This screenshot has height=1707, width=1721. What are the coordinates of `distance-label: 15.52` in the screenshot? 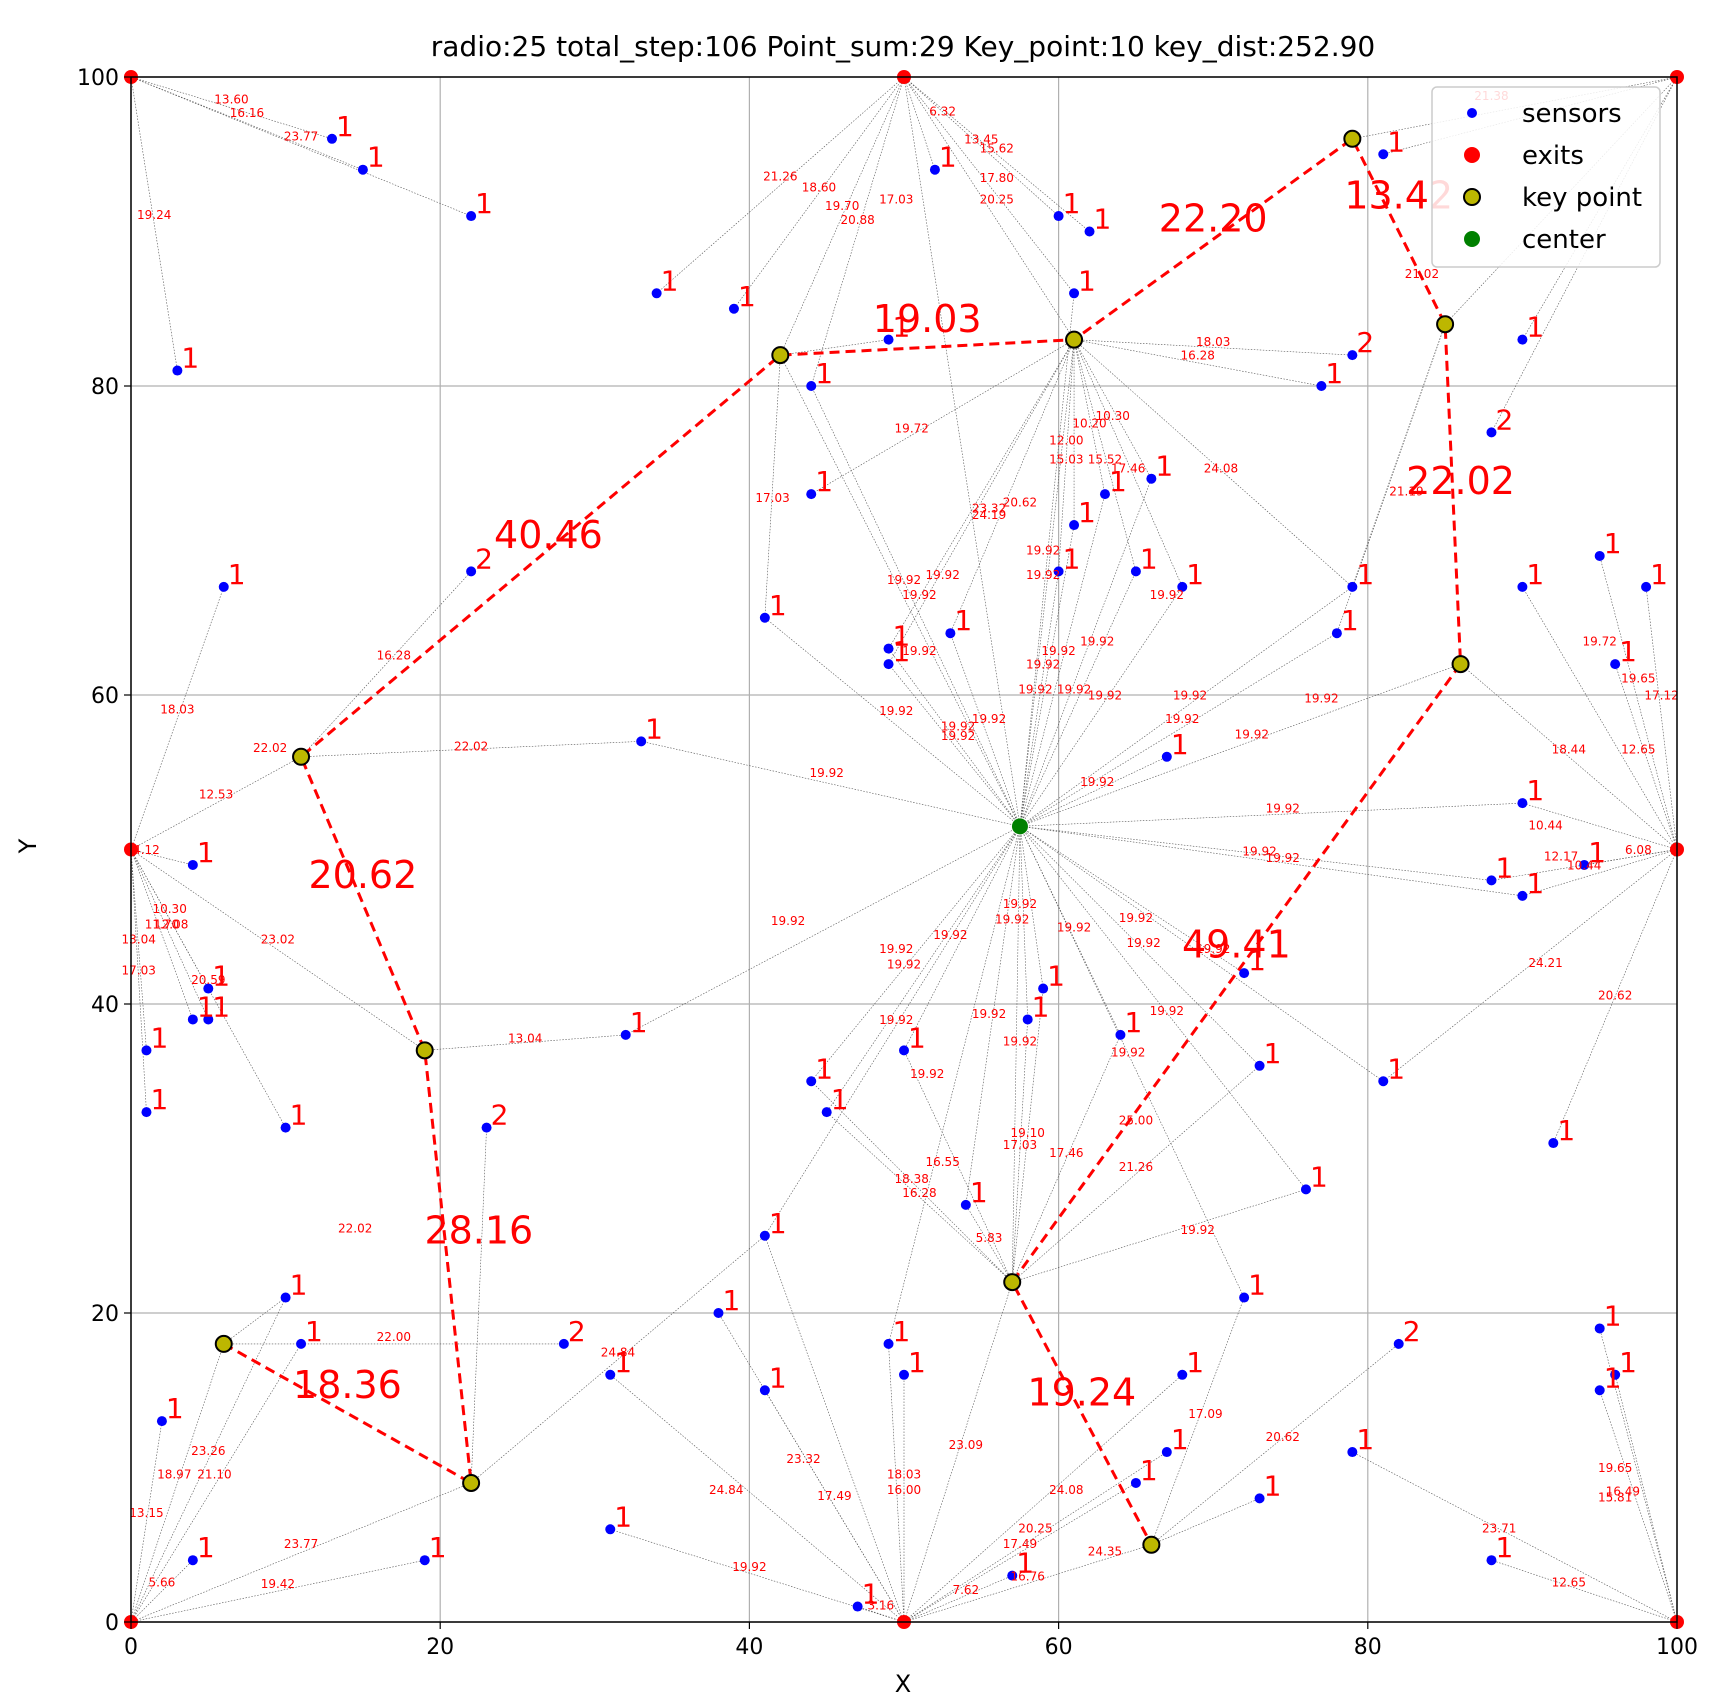 It's located at (1105, 459).